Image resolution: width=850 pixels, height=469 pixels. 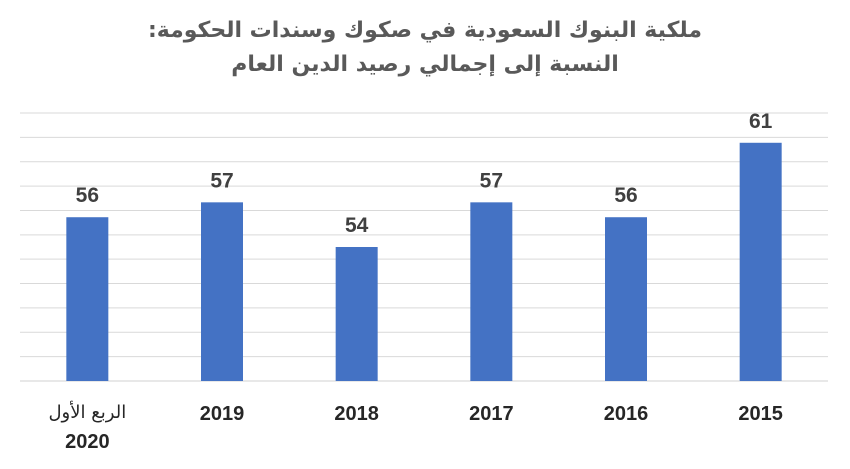 I want to click on category-label: 2019, so click(x=222, y=414).